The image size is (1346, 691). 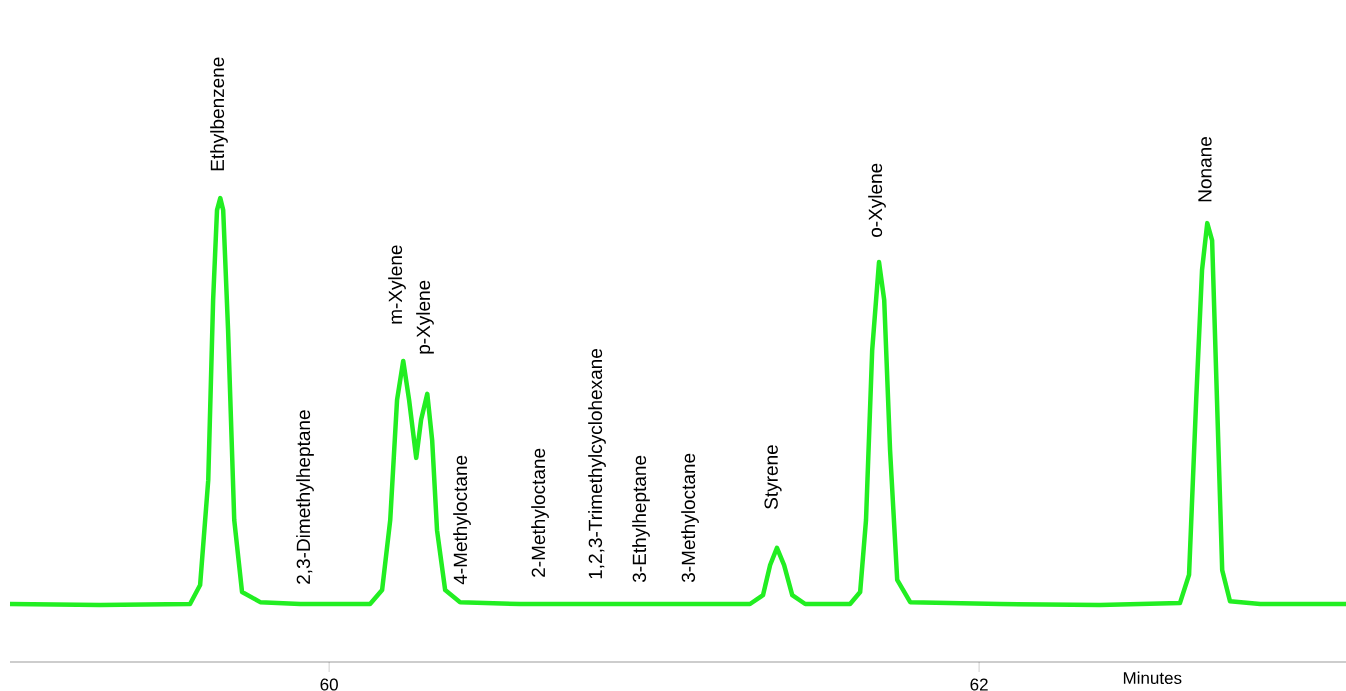 What do you see at coordinates (219, 114) in the screenshot?
I see `text: Ethylbenzene` at bounding box center [219, 114].